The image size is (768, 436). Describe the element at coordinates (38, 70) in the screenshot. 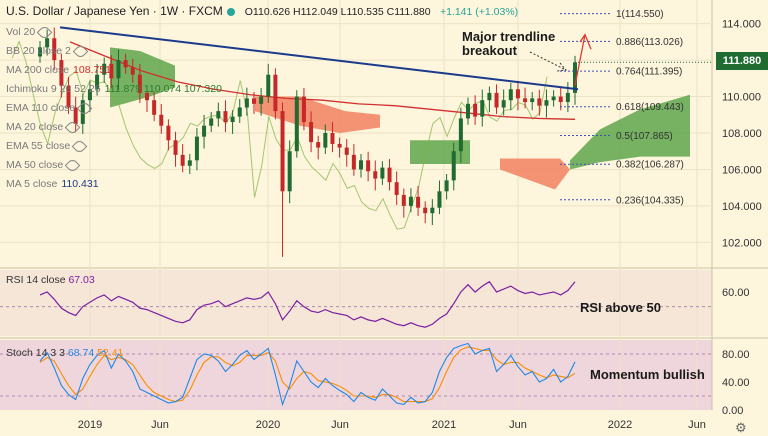

I see `legend-item-label: MA 200 close` at that location.